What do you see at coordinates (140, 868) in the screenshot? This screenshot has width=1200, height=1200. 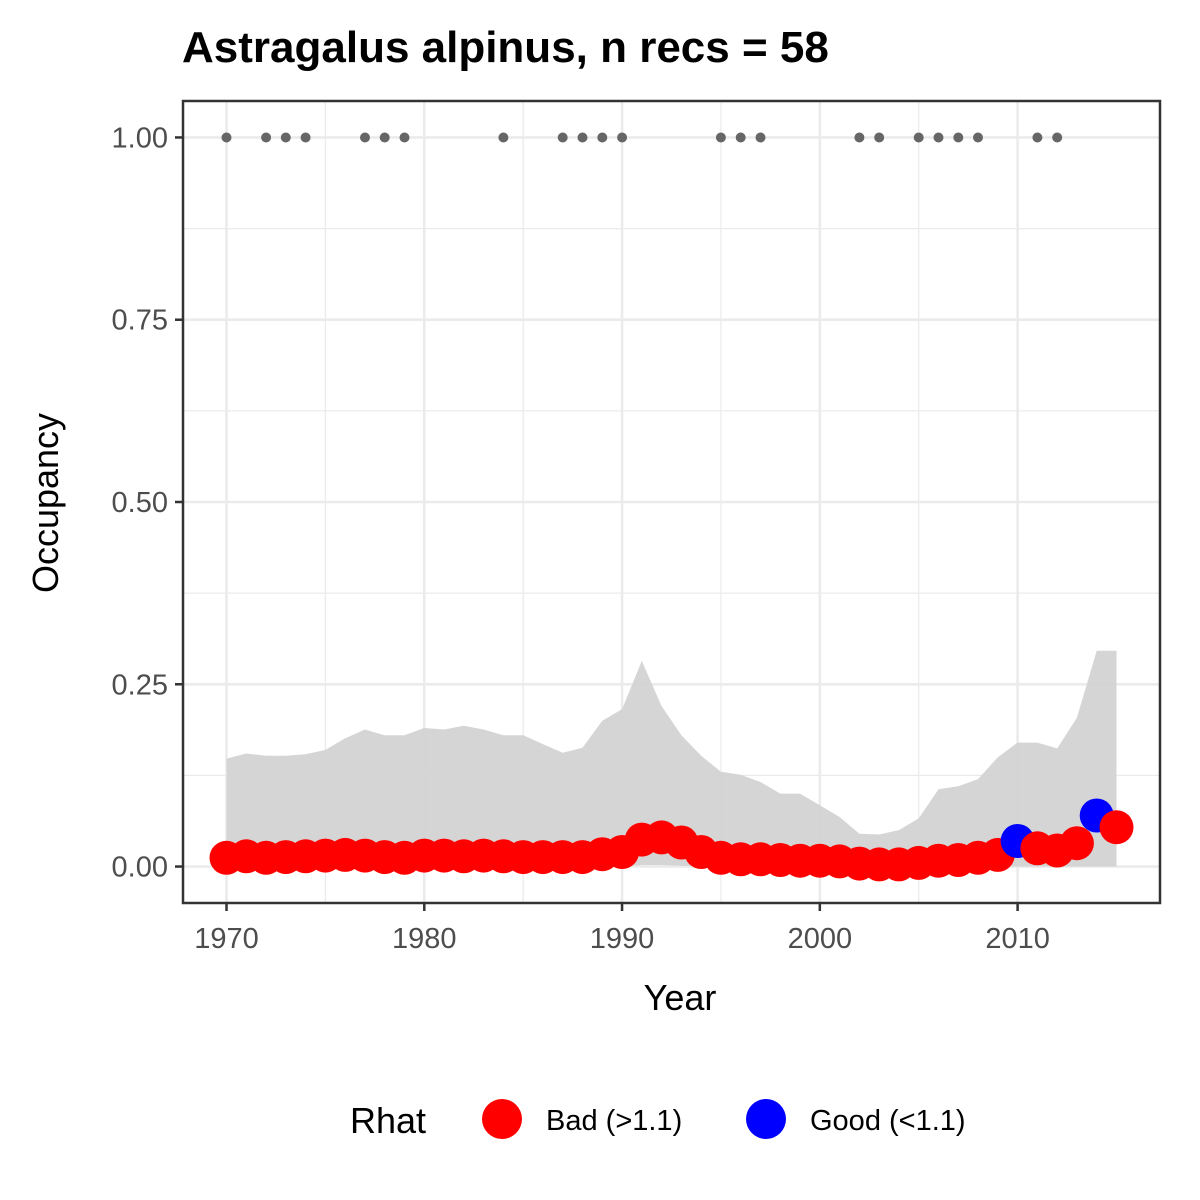 I see `y-tick-label: 0.00` at bounding box center [140, 868].